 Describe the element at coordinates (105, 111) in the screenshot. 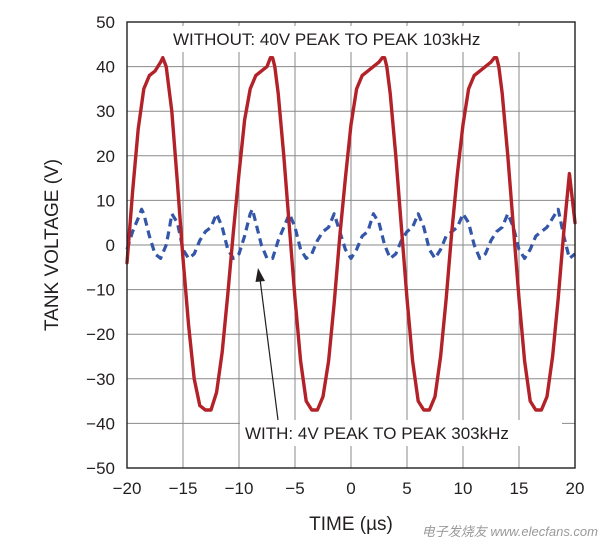

I see `y-tick-label: 30` at that location.